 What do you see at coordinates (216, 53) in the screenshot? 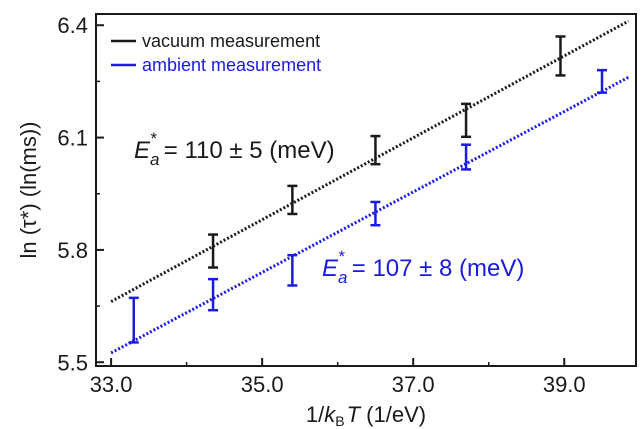
I see `legend: vacuum measurement ambient measurement` at bounding box center [216, 53].